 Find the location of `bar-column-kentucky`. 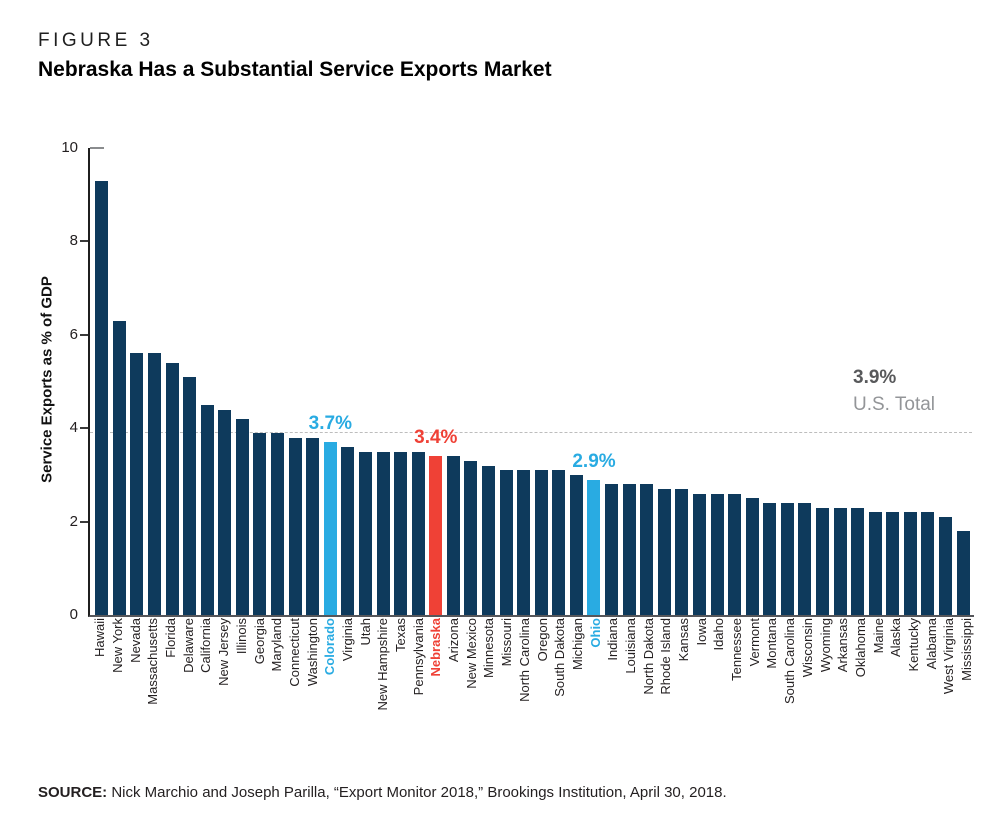

bar-column-kentucky is located at coordinates (911, 563).